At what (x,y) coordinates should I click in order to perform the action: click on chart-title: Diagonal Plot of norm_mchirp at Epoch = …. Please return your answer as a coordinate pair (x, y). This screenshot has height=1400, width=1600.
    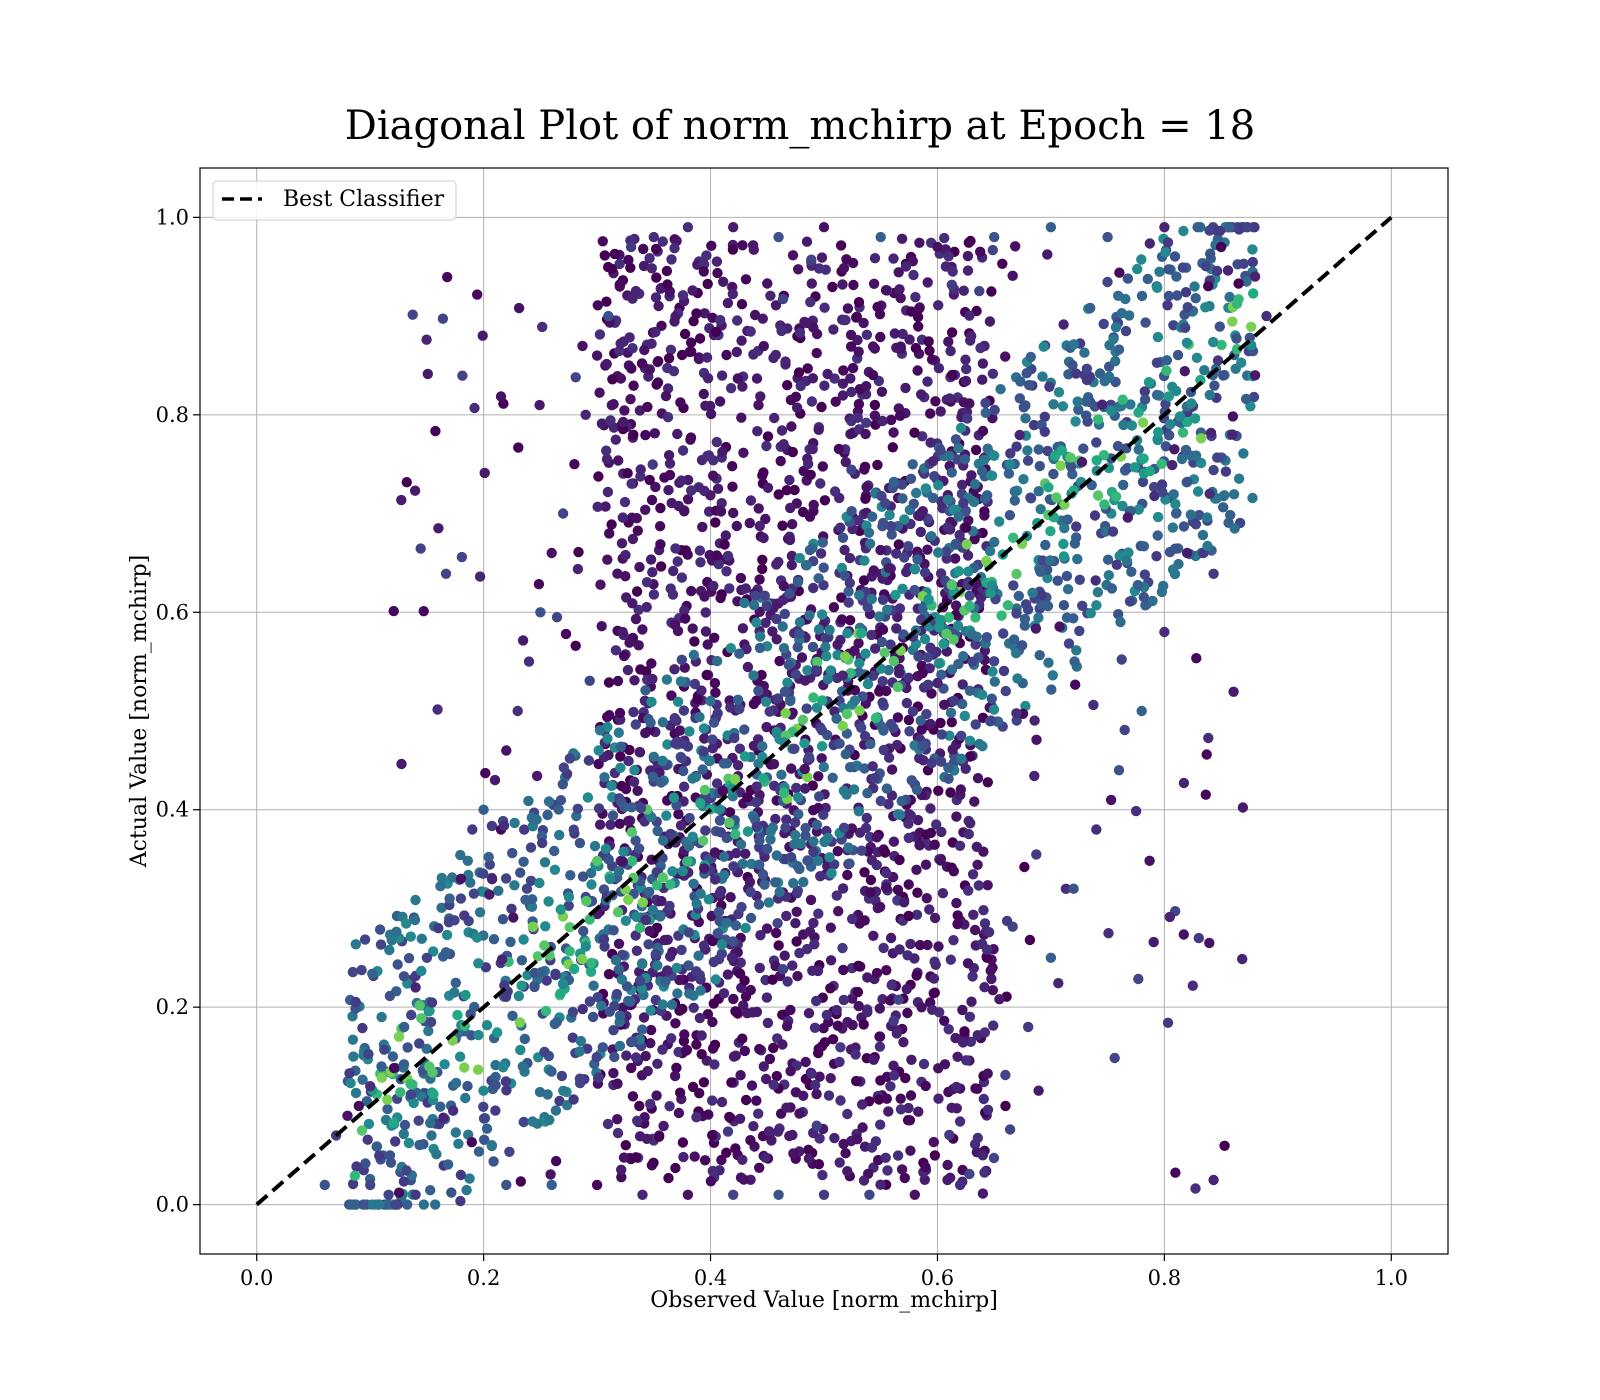
    Looking at the image, I should click on (800, 126).